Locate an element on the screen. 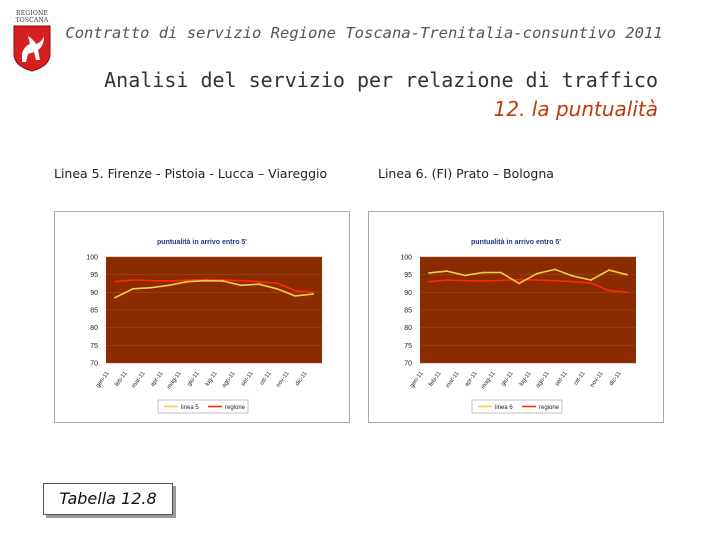 This screenshot has width=720, height=540. page-subtitle: 12. la puntualità is located at coordinates (575, 109).